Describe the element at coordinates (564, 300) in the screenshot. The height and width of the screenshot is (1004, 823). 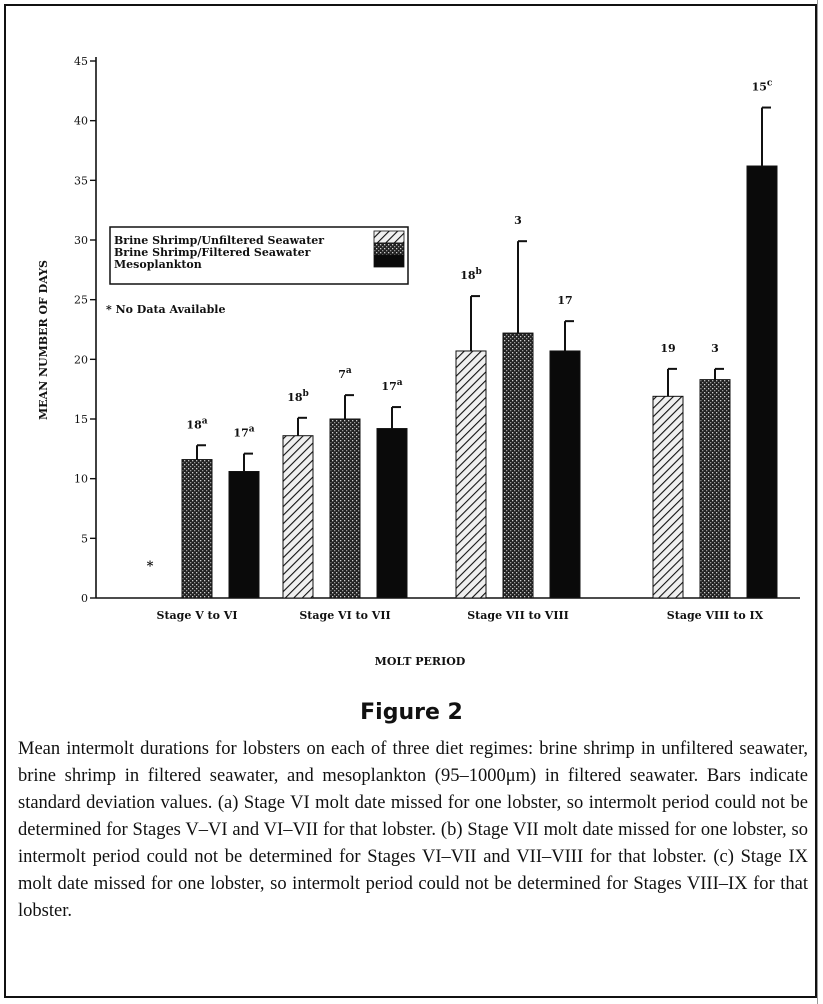
I see `data-label: 17` at that location.